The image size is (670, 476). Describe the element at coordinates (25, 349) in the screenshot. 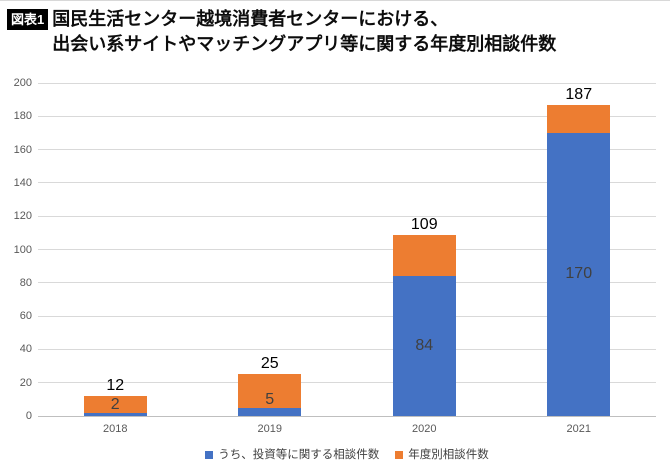

I see `y-tick-label: 40` at that location.